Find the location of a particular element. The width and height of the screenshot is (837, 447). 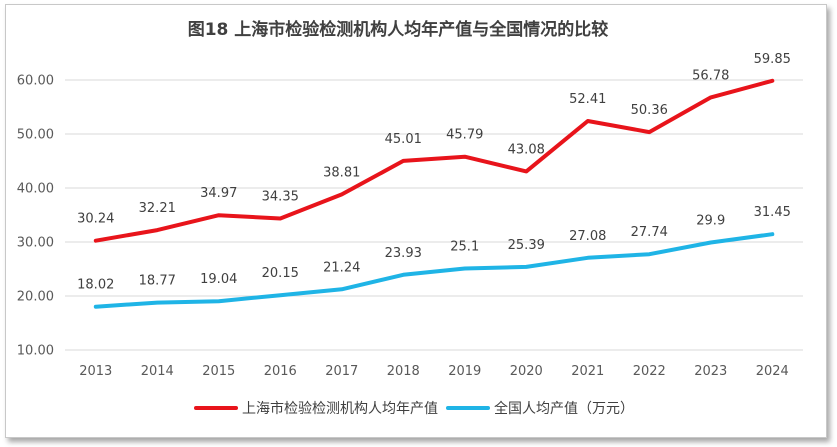

legend-item-0: 上海市检验检测机构人均年产值 is located at coordinates (316, 408).